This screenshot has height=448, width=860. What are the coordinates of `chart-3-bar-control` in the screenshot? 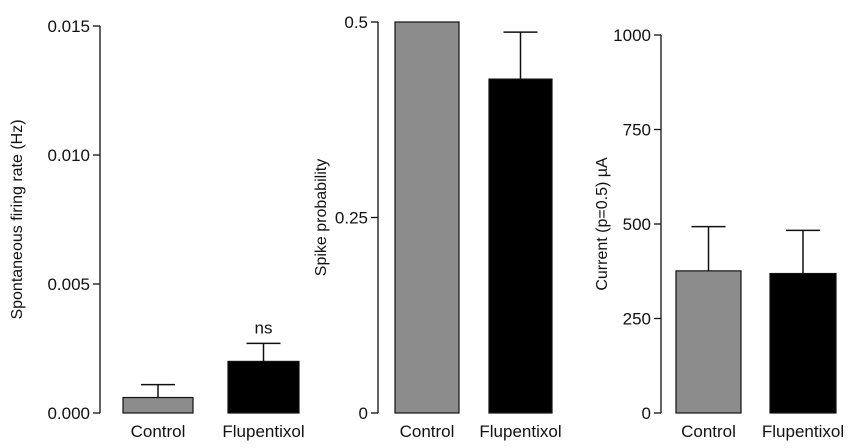 It's located at (708, 342).